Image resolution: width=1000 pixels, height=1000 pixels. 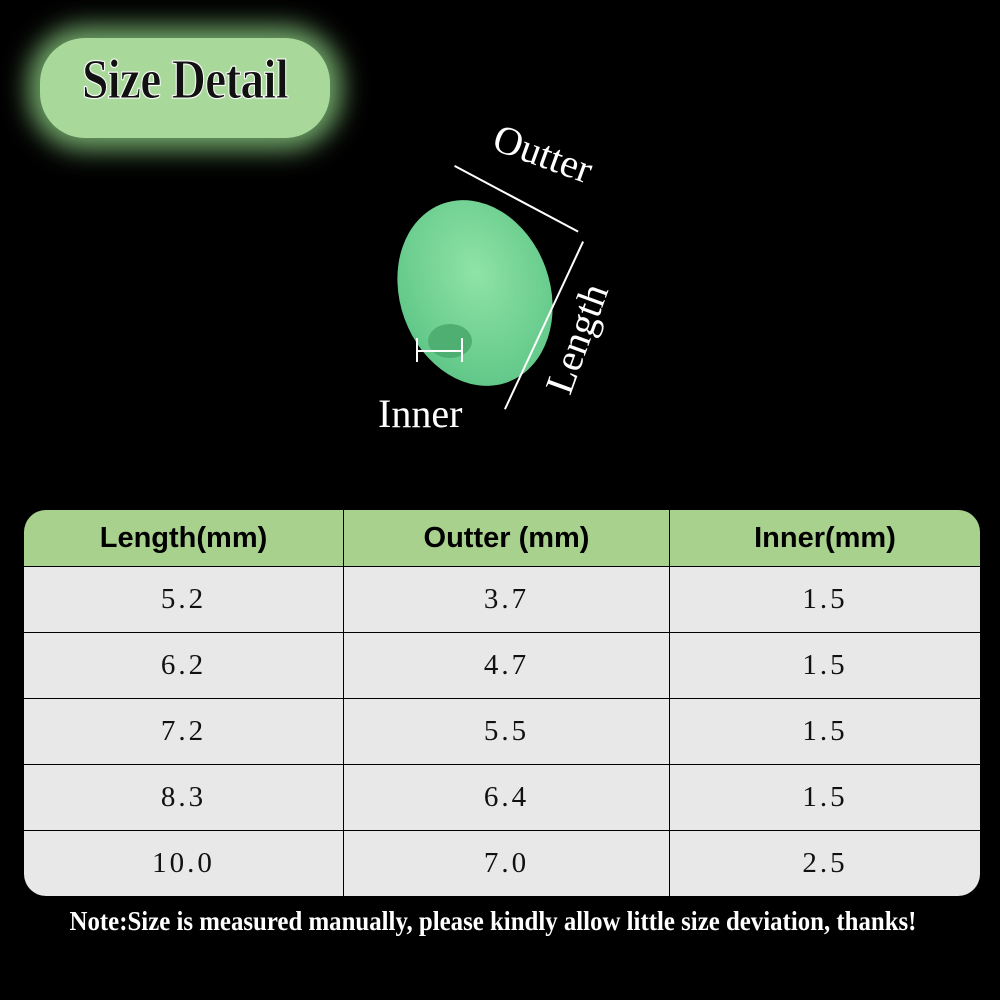 I want to click on title-badge, so click(x=185, y=88).